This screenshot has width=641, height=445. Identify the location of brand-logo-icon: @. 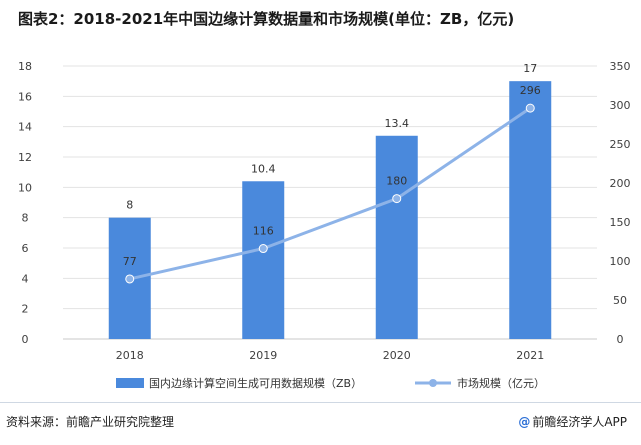
(524, 422).